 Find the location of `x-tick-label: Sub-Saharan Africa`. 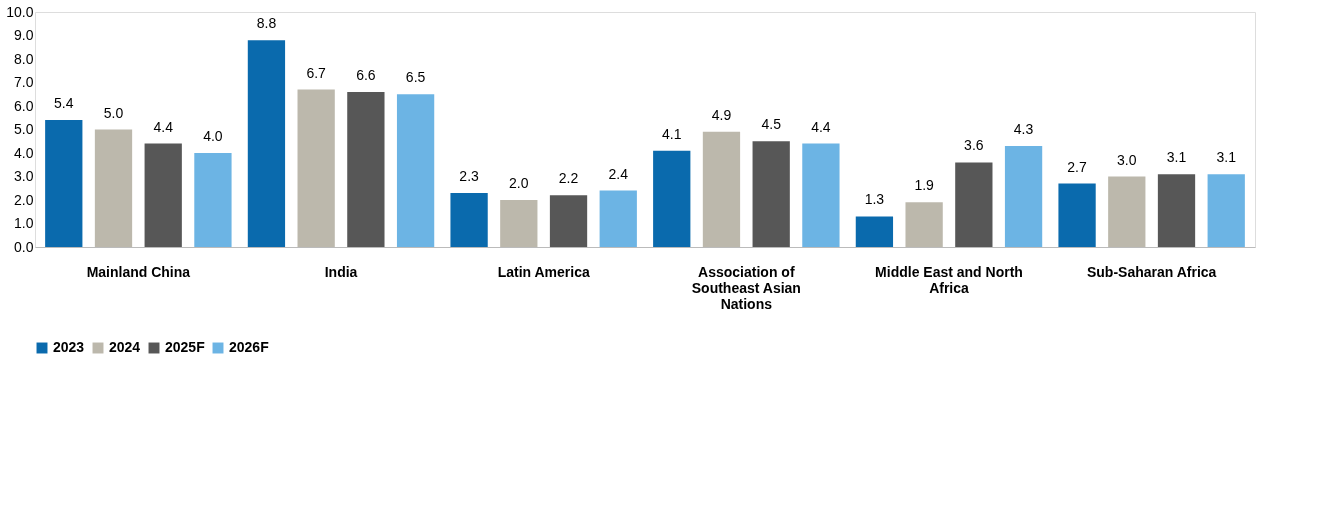

x-tick-label: Sub-Saharan Africa is located at coordinates (1151, 271).